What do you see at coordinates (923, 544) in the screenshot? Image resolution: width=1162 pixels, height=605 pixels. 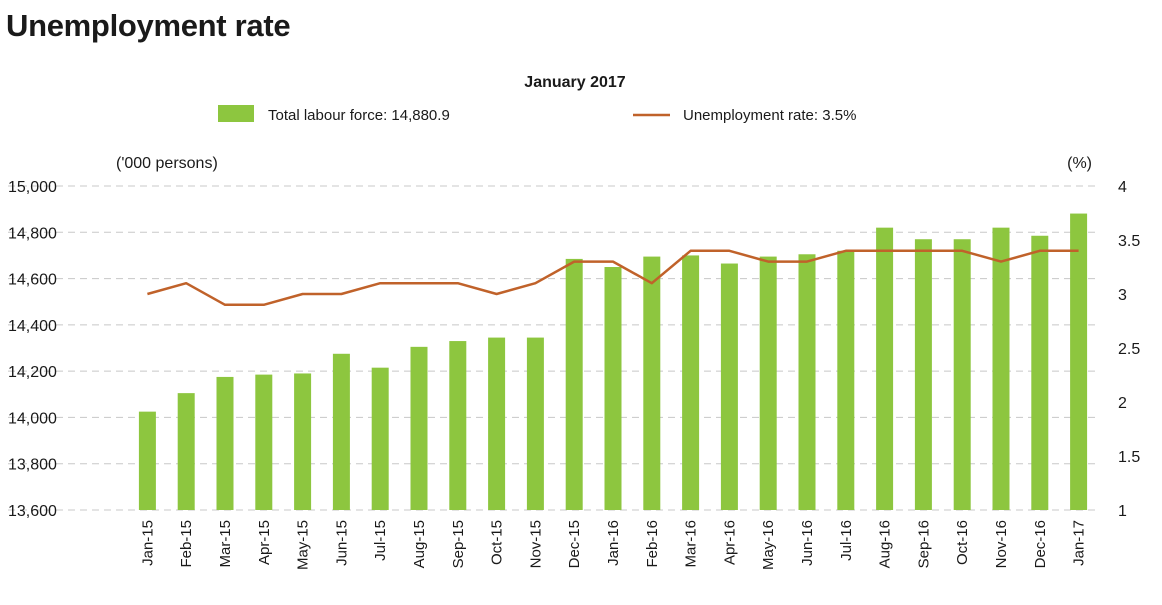 I see `x-tick-label: Sep-16` at bounding box center [923, 544].